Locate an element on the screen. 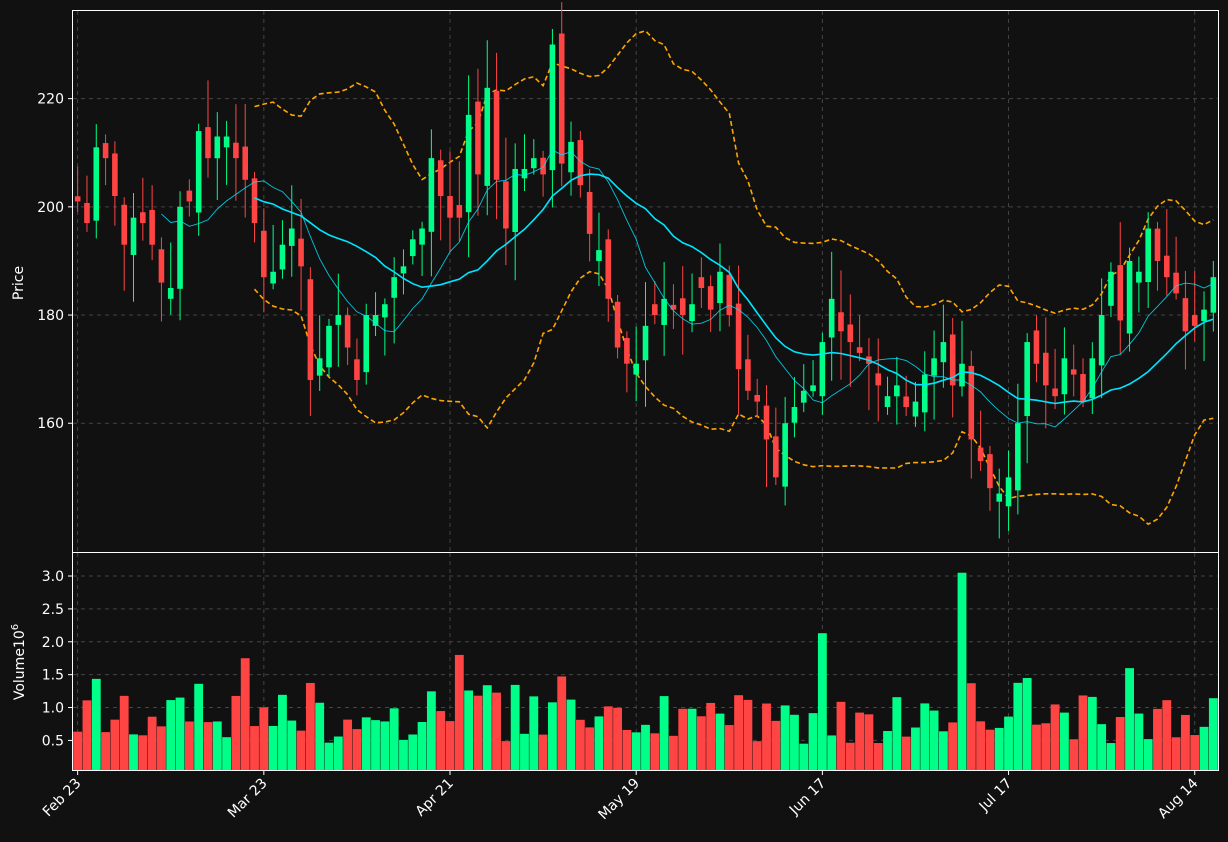 This screenshot has width=1228, height=842. volume-tick-label: 2.5 is located at coordinates (53, 610).